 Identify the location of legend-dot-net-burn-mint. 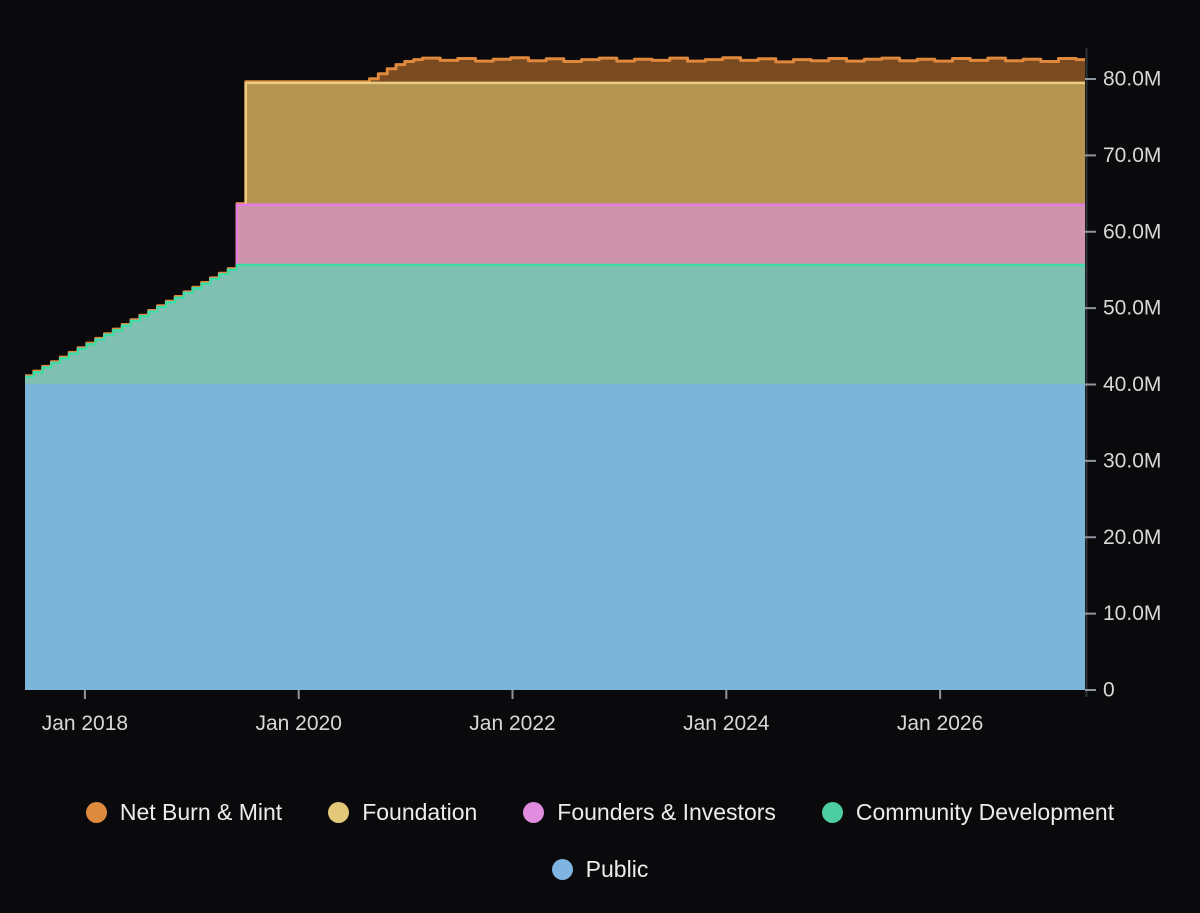
(96, 812).